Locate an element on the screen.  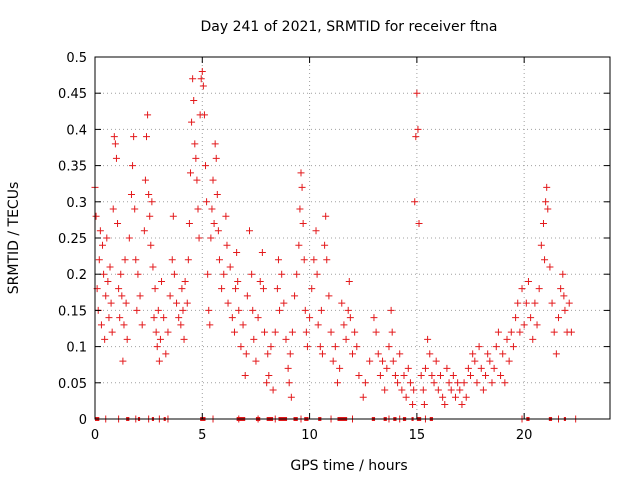
x-tick-label: 10 is located at coordinates (309, 435).